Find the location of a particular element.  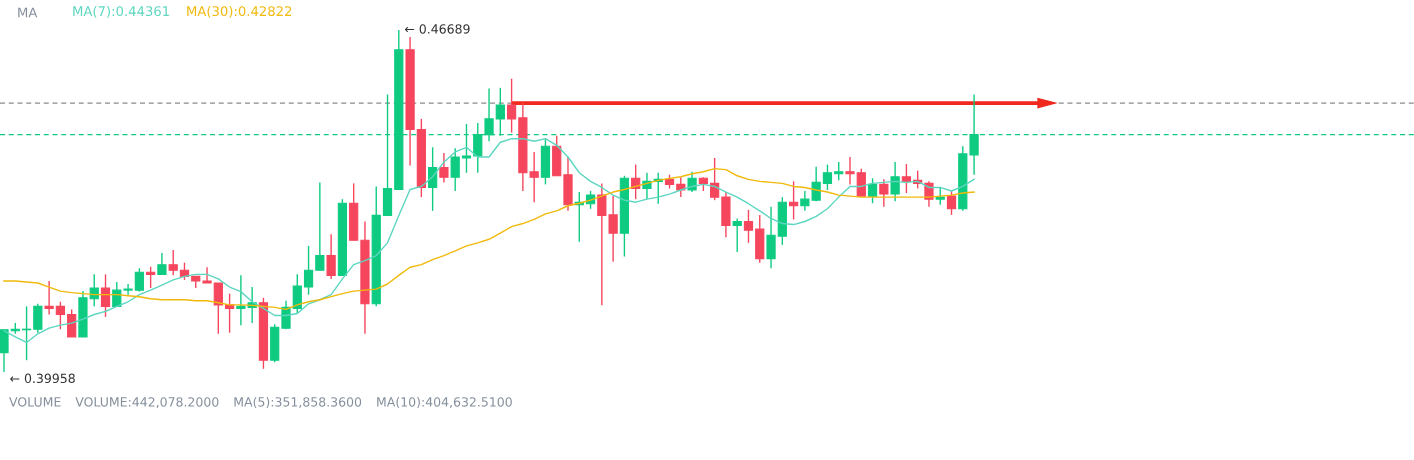

text: MA(10):404,632.5100 is located at coordinates (444, 402).